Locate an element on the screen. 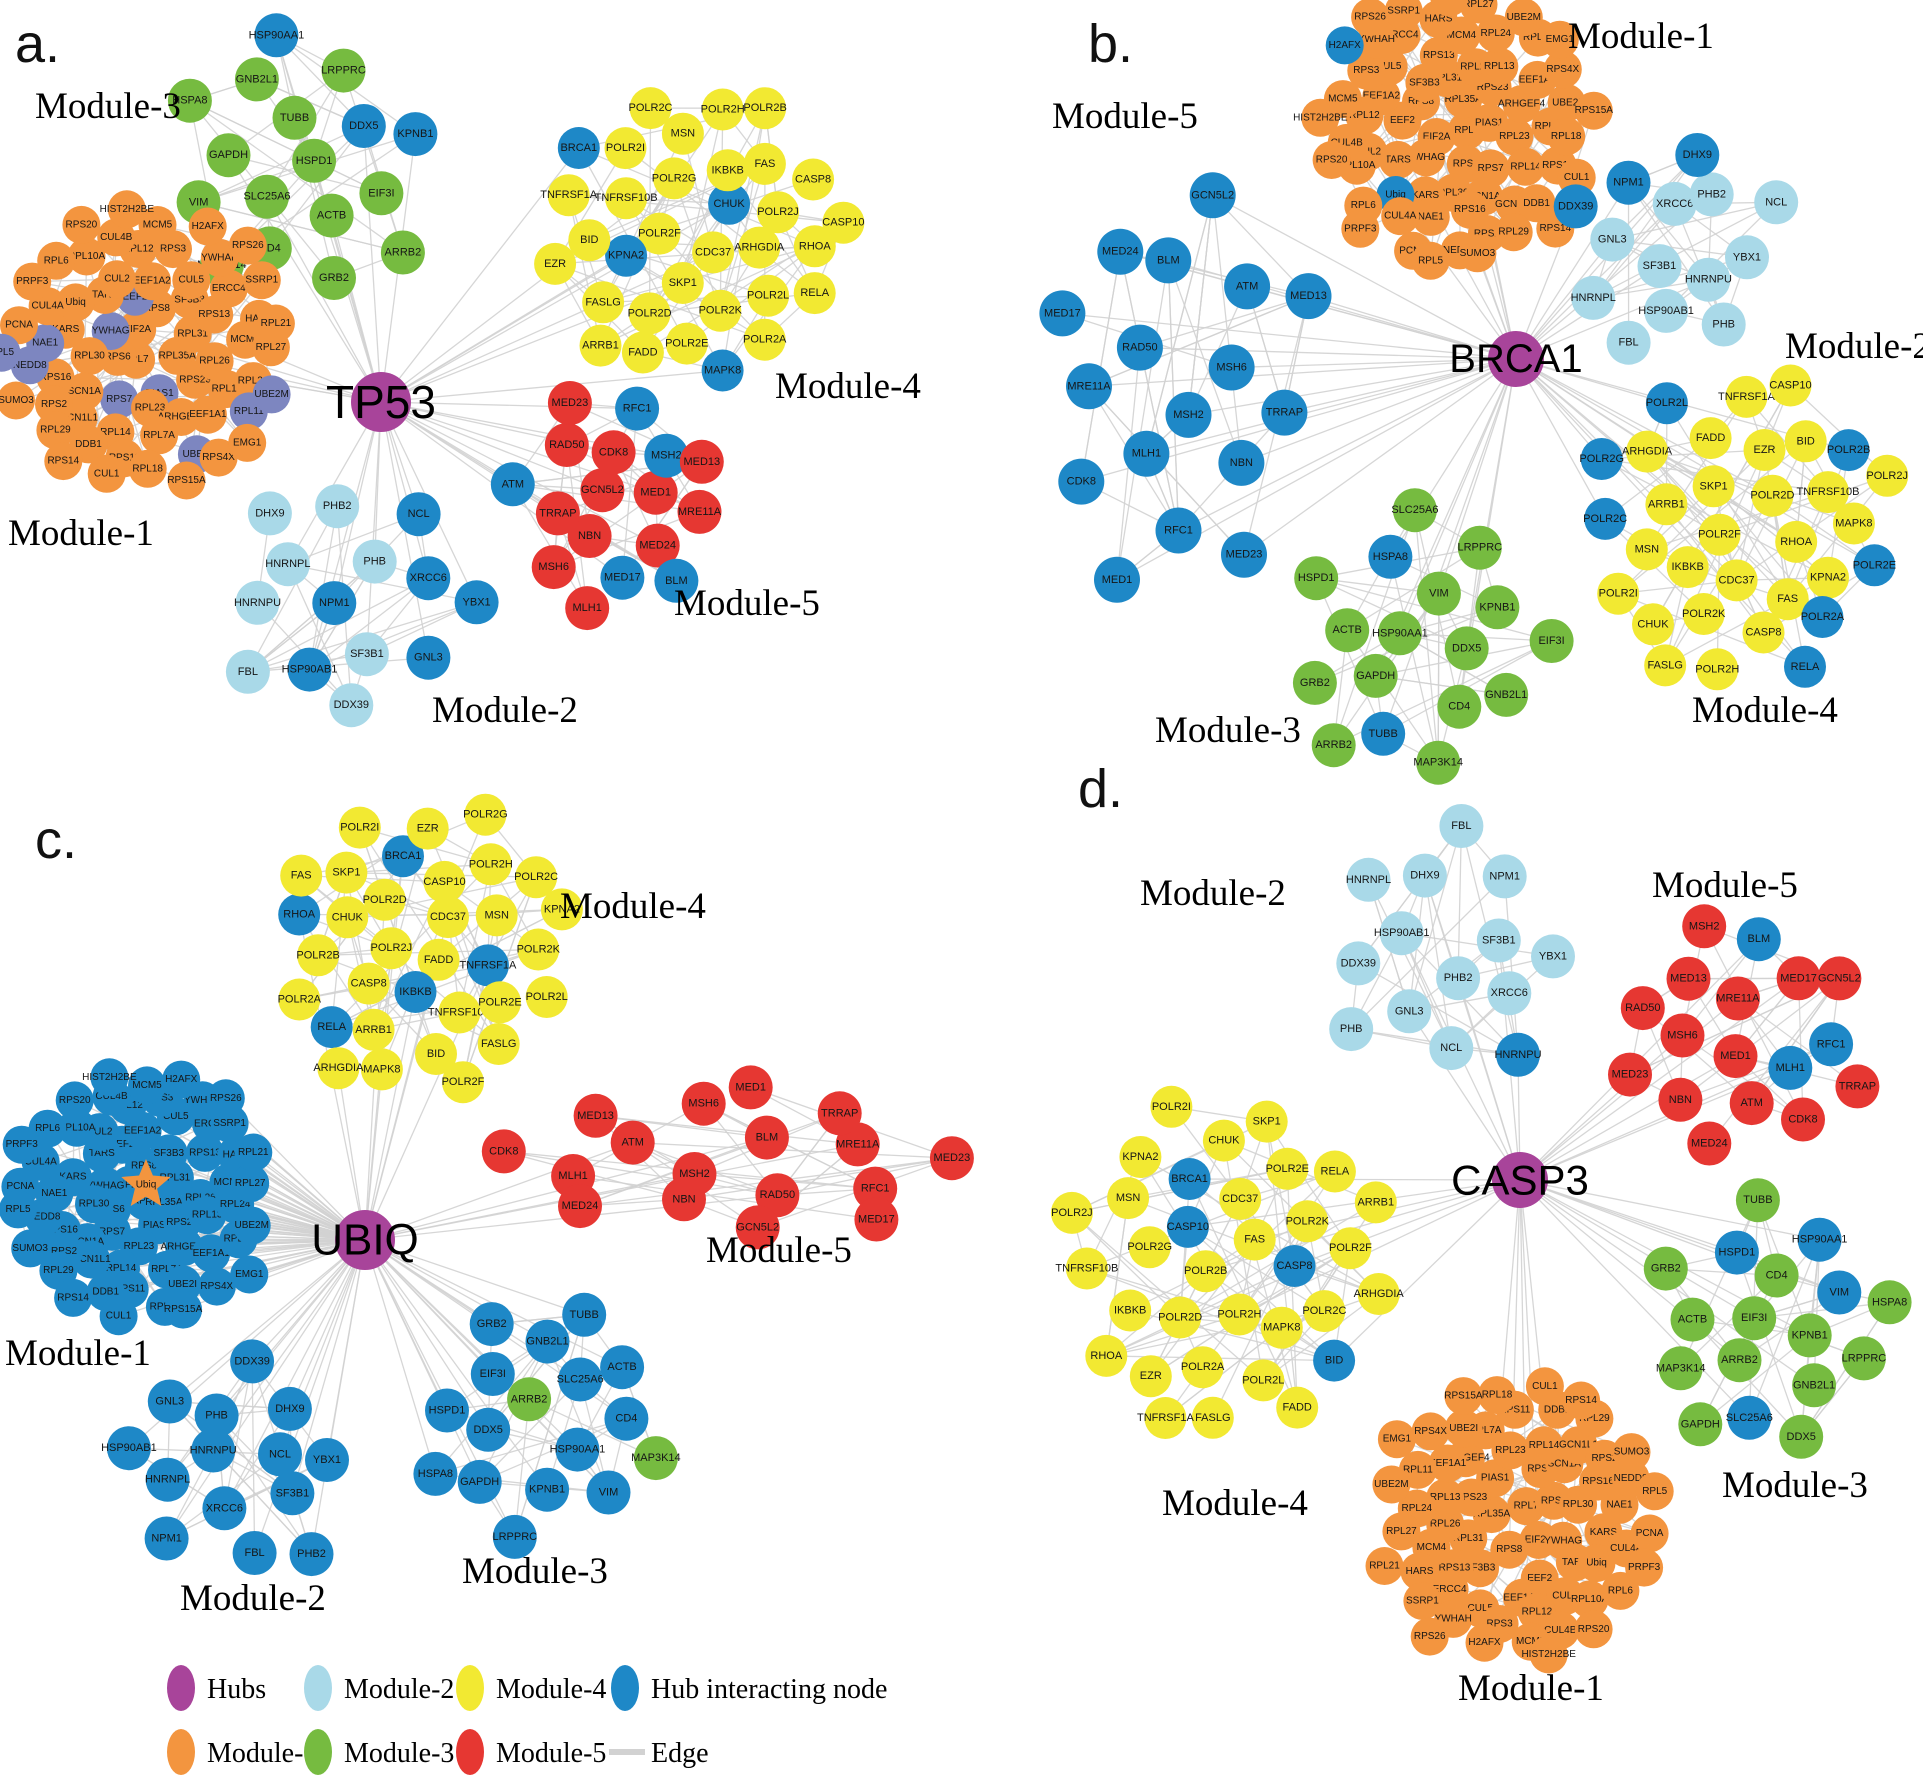 The height and width of the screenshot is (1775, 1923). node-gapdh is located at coordinates (228, 155).